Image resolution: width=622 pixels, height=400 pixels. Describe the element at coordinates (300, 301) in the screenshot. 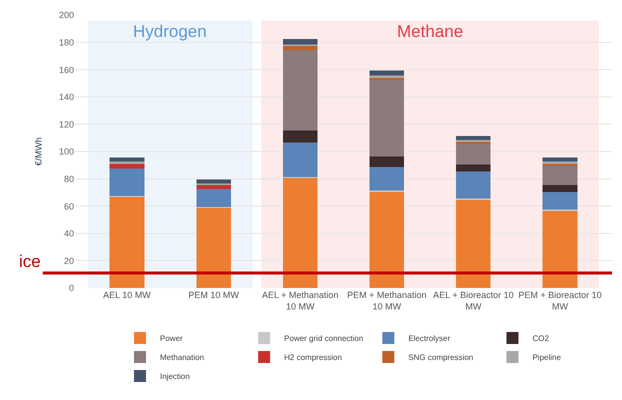

I see `x-tick-label: AEL + Methanation 10 MW` at that location.